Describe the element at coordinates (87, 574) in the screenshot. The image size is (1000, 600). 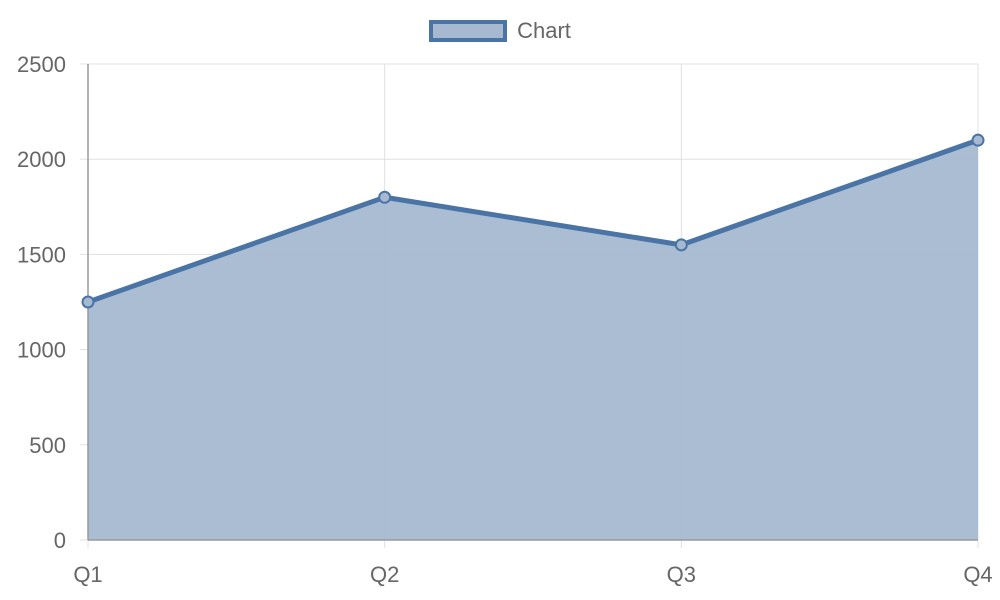
I see `x-tick-label-Q1: Q1` at that location.